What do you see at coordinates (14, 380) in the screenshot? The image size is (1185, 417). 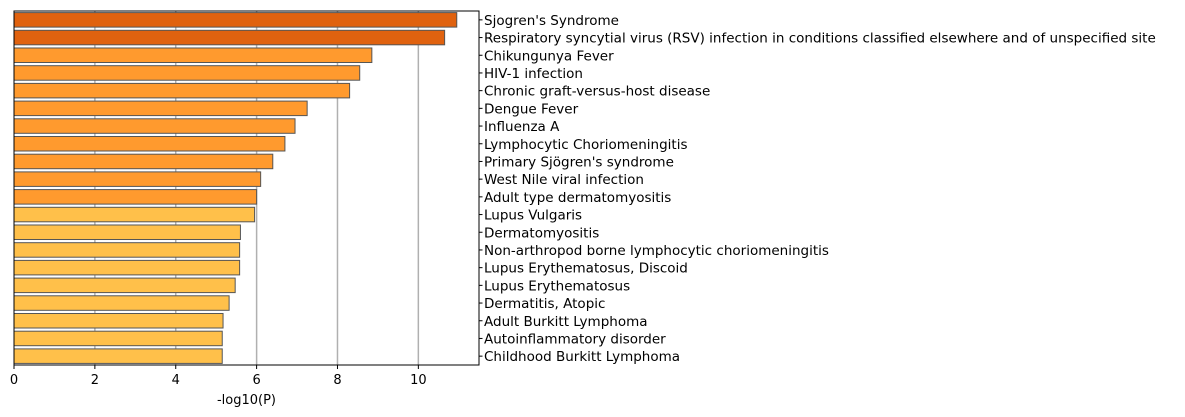 I see `x-tick-label: 0` at bounding box center [14, 380].